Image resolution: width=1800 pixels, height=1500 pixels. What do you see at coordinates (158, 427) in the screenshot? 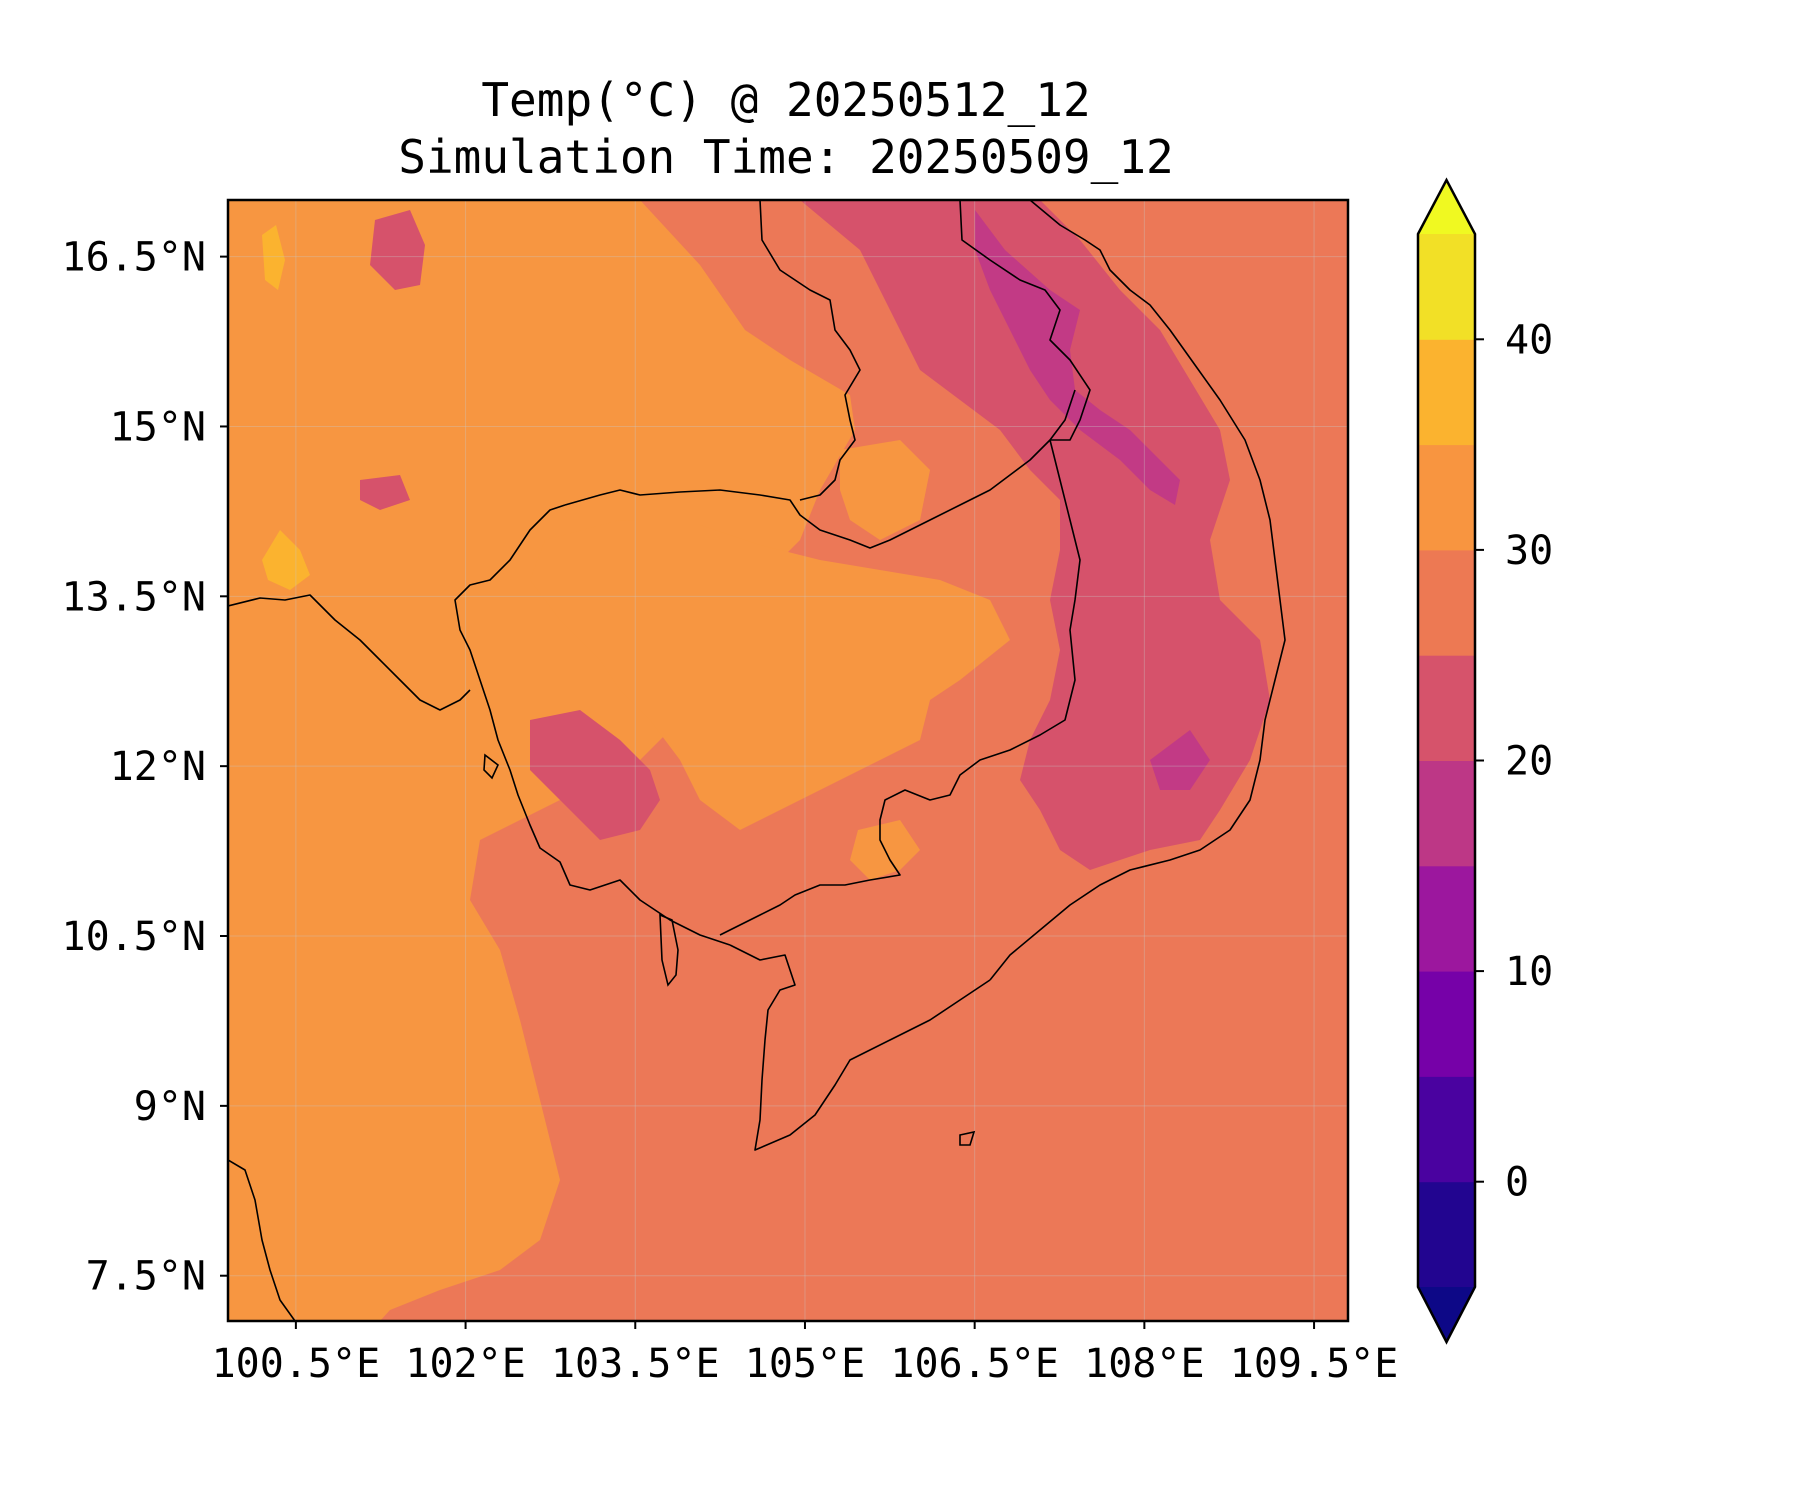
I see `y-tick-label: 15°N` at bounding box center [158, 427].